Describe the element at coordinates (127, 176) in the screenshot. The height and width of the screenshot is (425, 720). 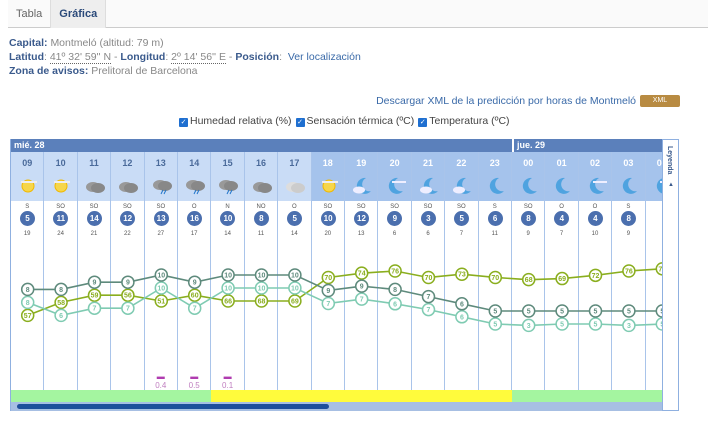
I see `hour-header: 12` at that location.